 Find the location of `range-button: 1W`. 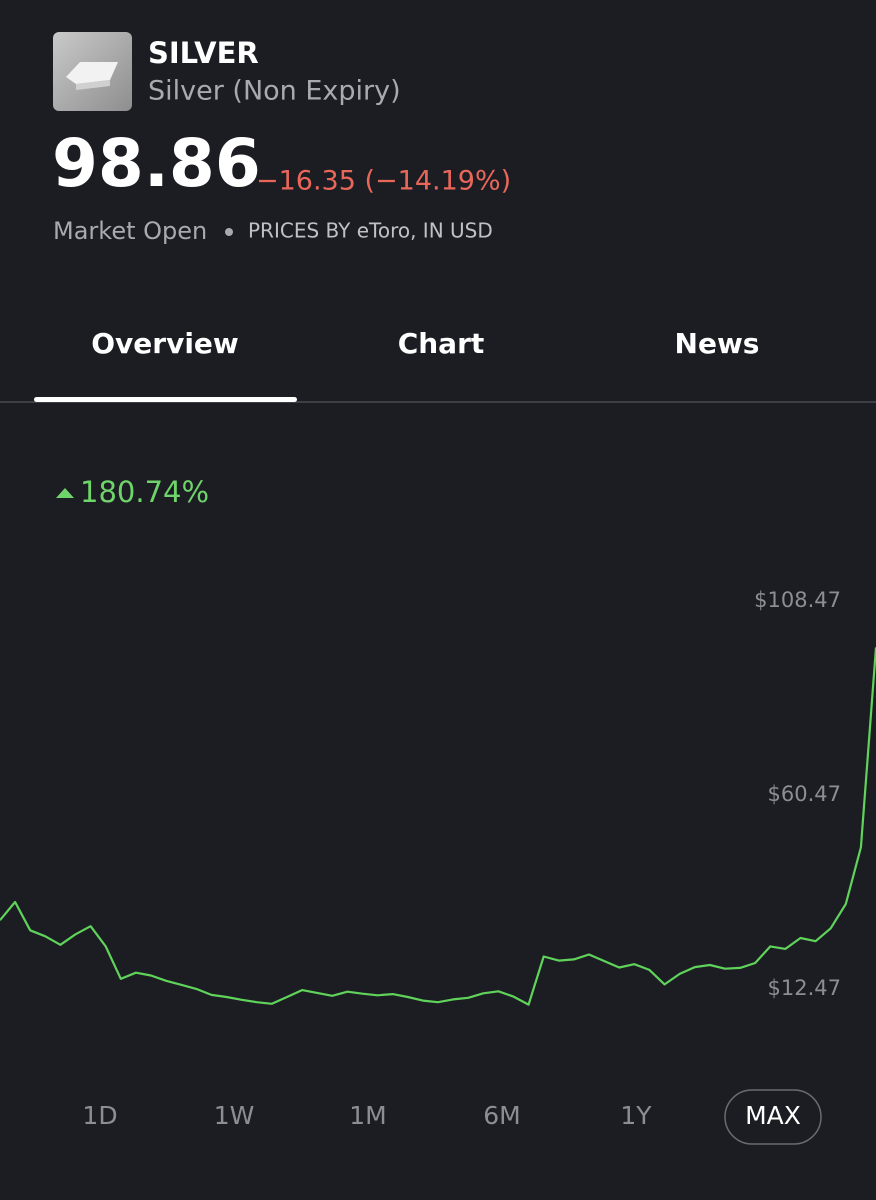

range-button: 1W is located at coordinates (234, 1115).